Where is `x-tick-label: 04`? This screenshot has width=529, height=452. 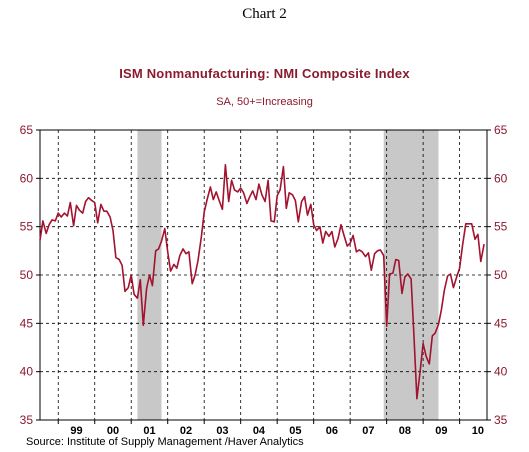 x-tick-label: 04 is located at coordinates (259, 431).